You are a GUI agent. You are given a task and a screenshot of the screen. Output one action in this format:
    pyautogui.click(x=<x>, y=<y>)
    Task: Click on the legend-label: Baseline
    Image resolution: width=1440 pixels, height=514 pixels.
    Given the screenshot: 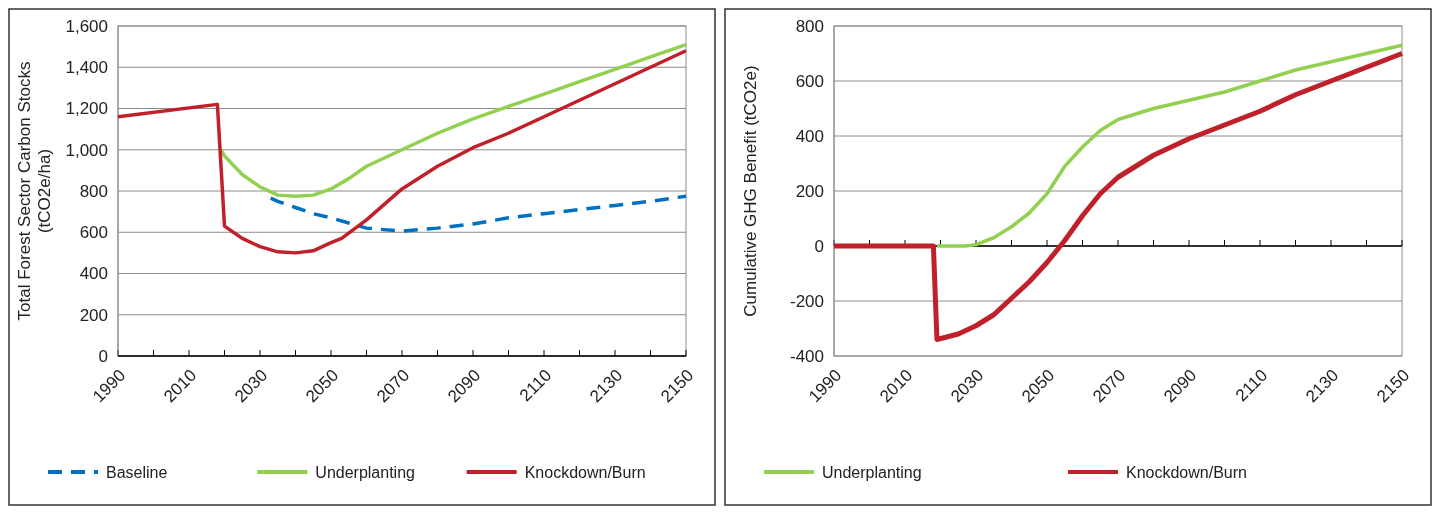 What is the action you would take?
    pyautogui.click(x=137, y=472)
    